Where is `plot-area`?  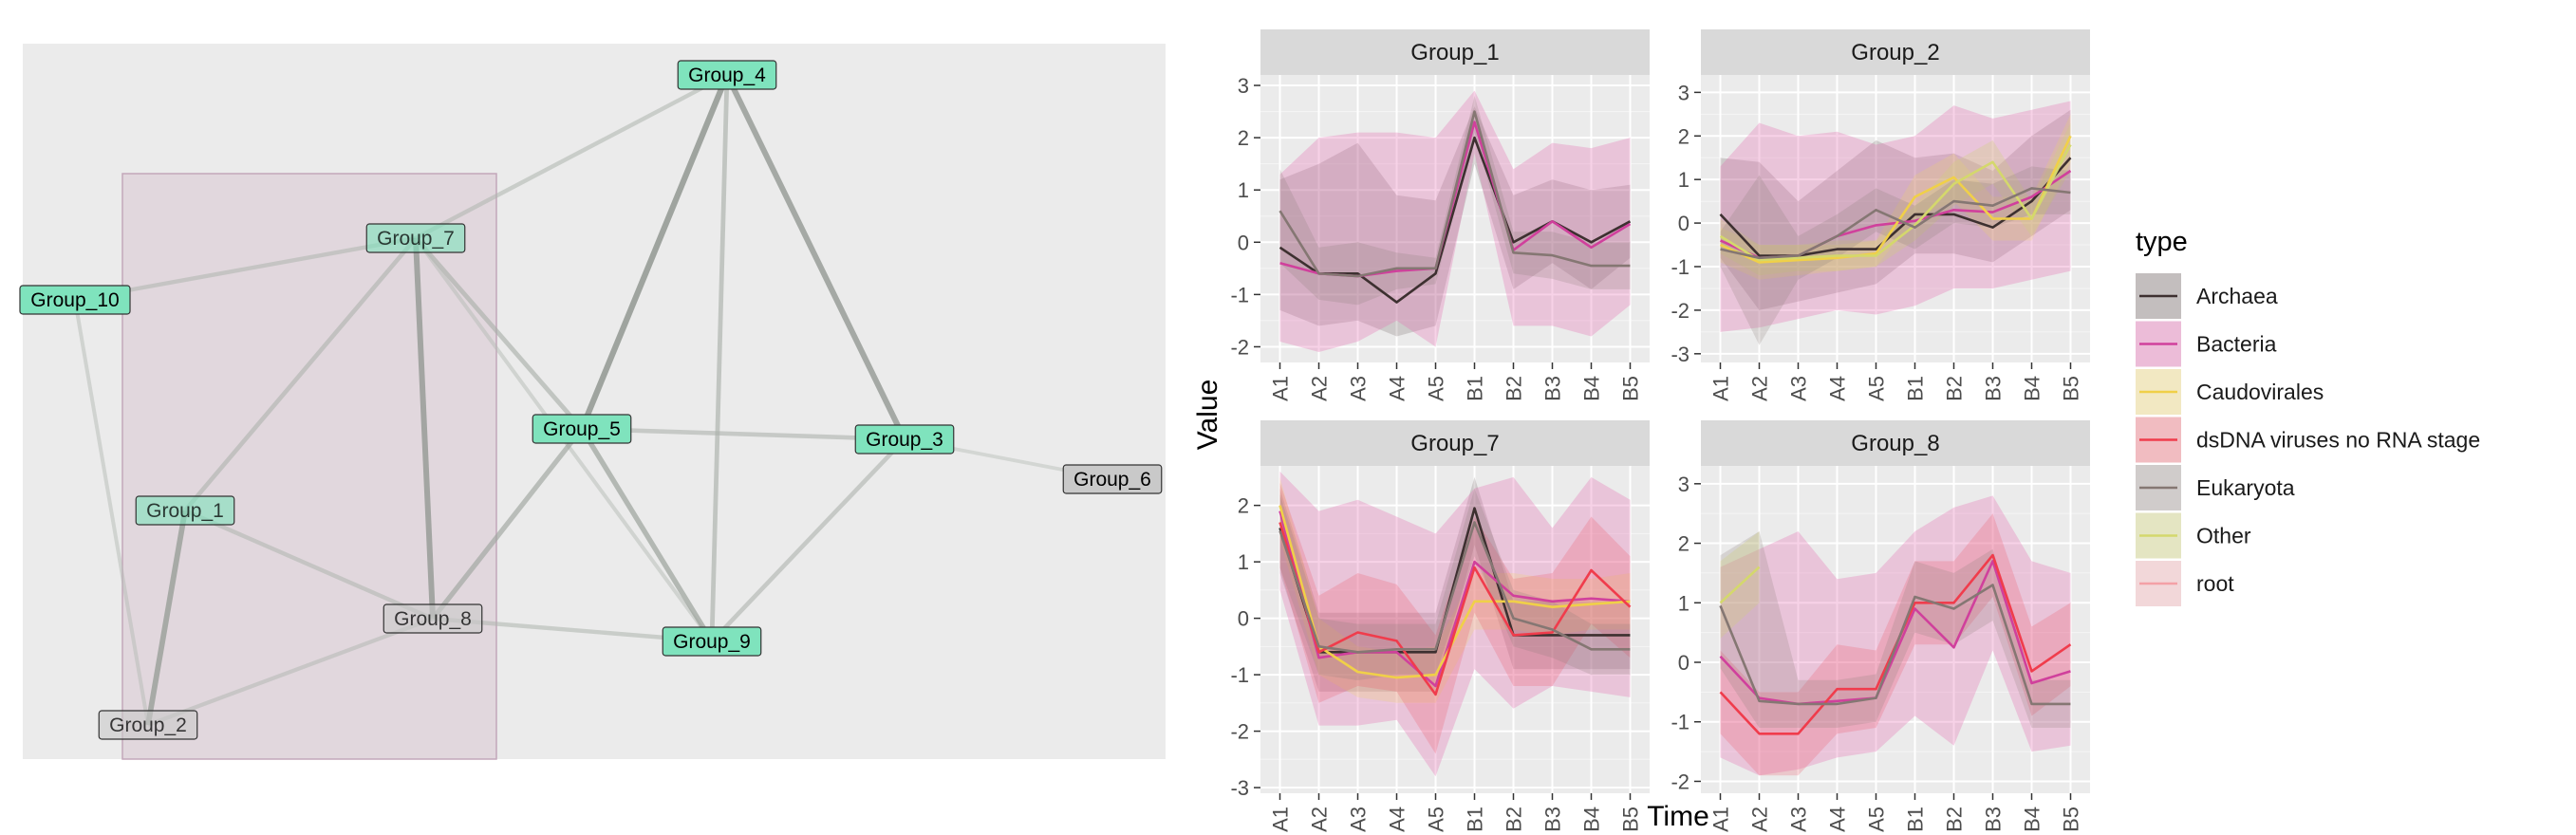 plot-area is located at coordinates (1895, 629).